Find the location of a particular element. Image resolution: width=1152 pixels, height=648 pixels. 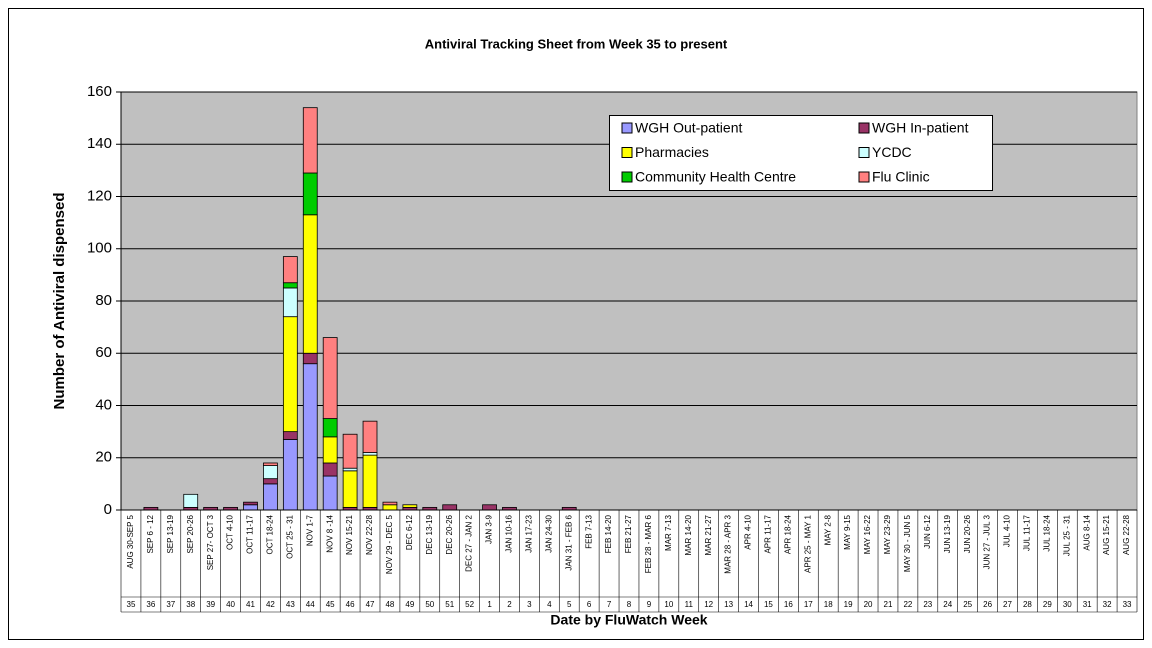

week-label: 22 is located at coordinates (907, 604).